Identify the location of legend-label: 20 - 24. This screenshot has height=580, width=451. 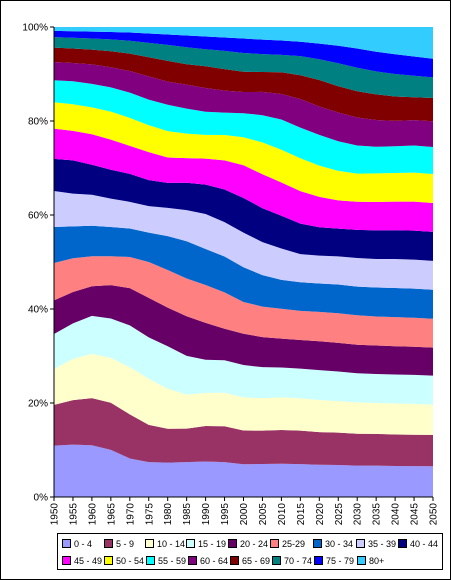
(254, 543).